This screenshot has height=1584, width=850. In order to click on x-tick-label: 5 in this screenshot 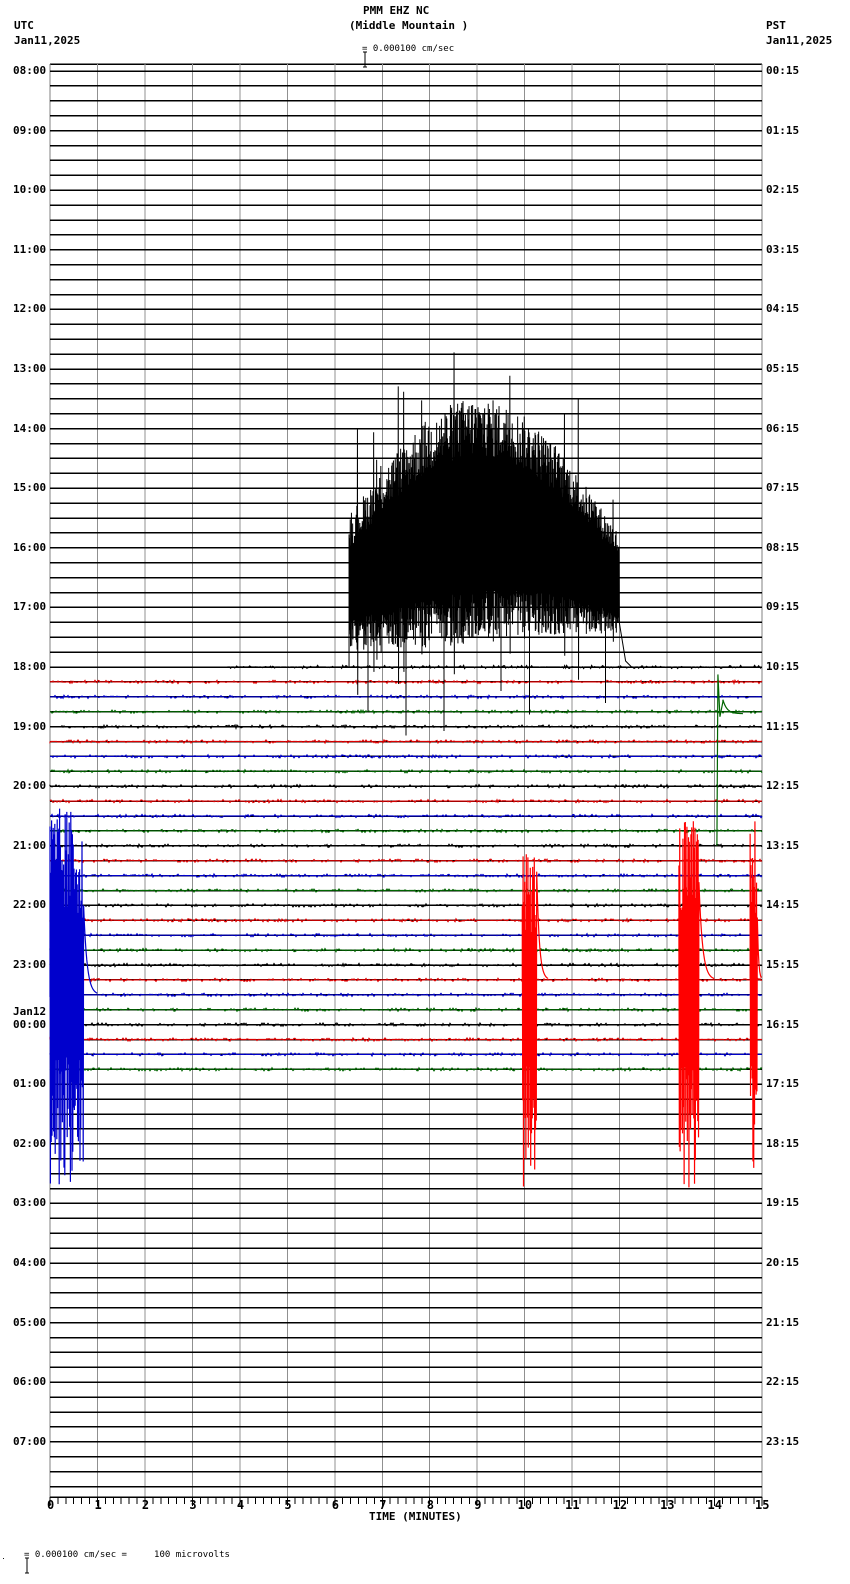, I will do `click(288, 1505)`.